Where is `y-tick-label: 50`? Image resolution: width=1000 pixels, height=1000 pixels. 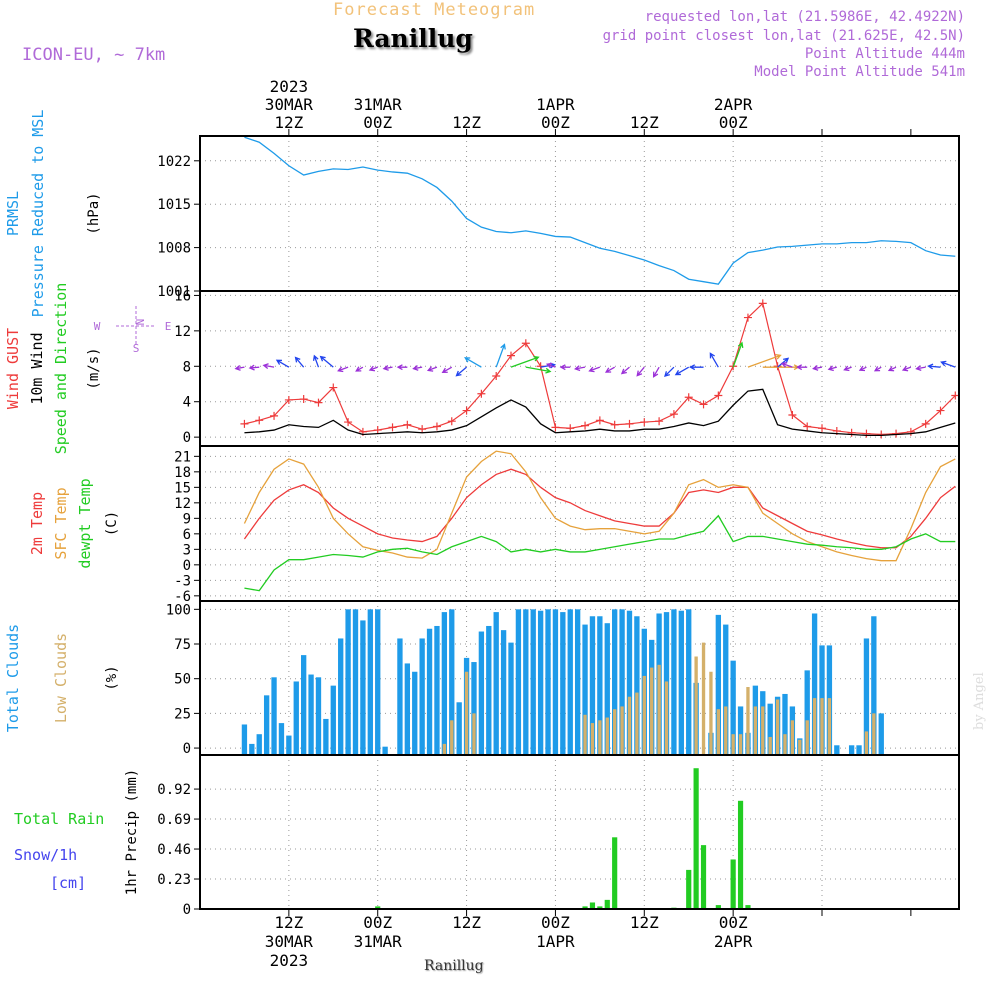
y-tick-label: 50 is located at coordinates (182, 680).